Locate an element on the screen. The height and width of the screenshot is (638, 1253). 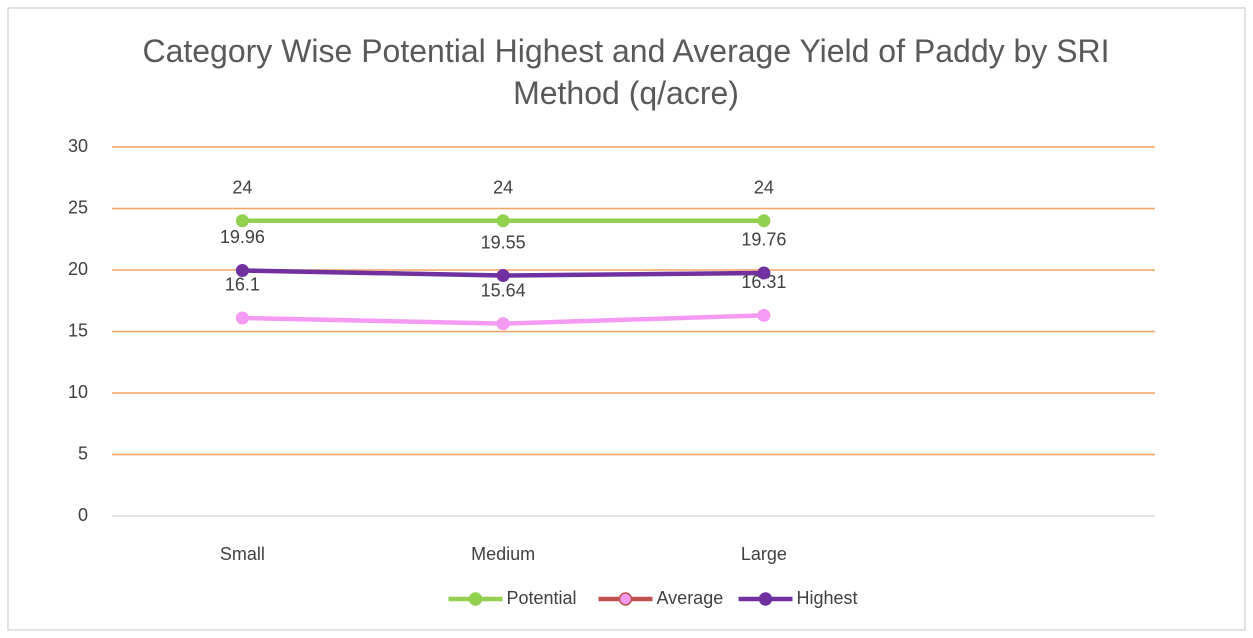
y-tick-label: 5 is located at coordinates (83, 453).